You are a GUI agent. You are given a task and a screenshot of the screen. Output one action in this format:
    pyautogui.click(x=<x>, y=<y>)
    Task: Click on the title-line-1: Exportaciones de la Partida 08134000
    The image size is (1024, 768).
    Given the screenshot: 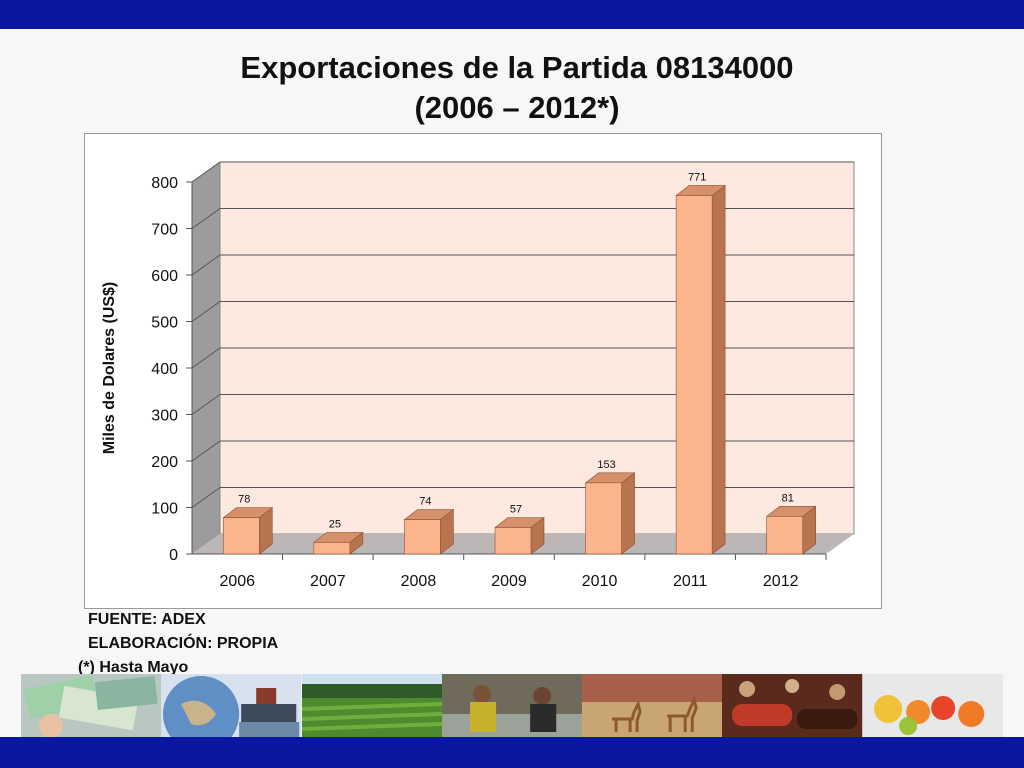 What is the action you would take?
    pyautogui.click(x=517, y=67)
    